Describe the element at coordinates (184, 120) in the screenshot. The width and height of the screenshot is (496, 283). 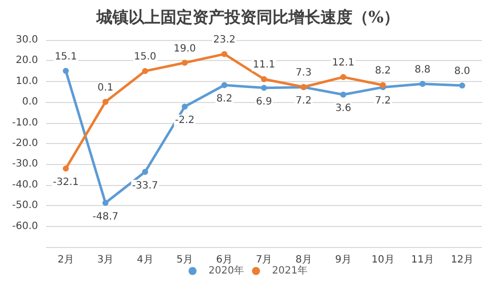
I see `data-label: -2.2` at that location.